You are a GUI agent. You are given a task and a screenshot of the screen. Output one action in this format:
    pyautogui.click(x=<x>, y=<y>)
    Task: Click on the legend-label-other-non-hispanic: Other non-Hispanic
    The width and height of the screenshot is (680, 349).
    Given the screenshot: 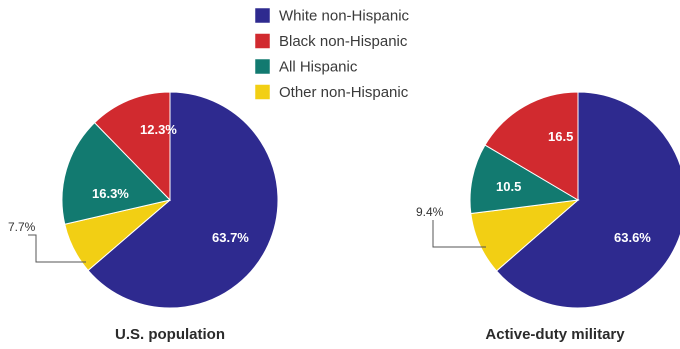 What is the action you would take?
    pyautogui.click(x=344, y=92)
    